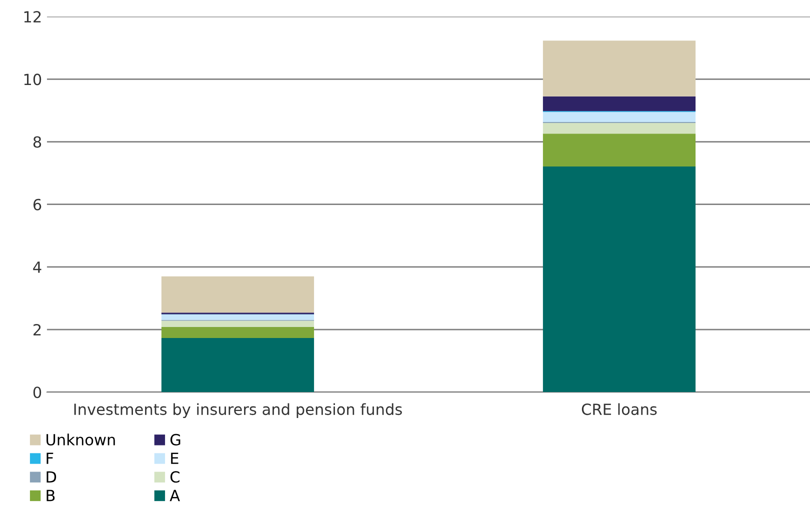 The width and height of the screenshot is (810, 518). What do you see at coordinates (238, 410) in the screenshot?
I see `x-tick-label: Investments by insurers and pension funds` at bounding box center [238, 410].